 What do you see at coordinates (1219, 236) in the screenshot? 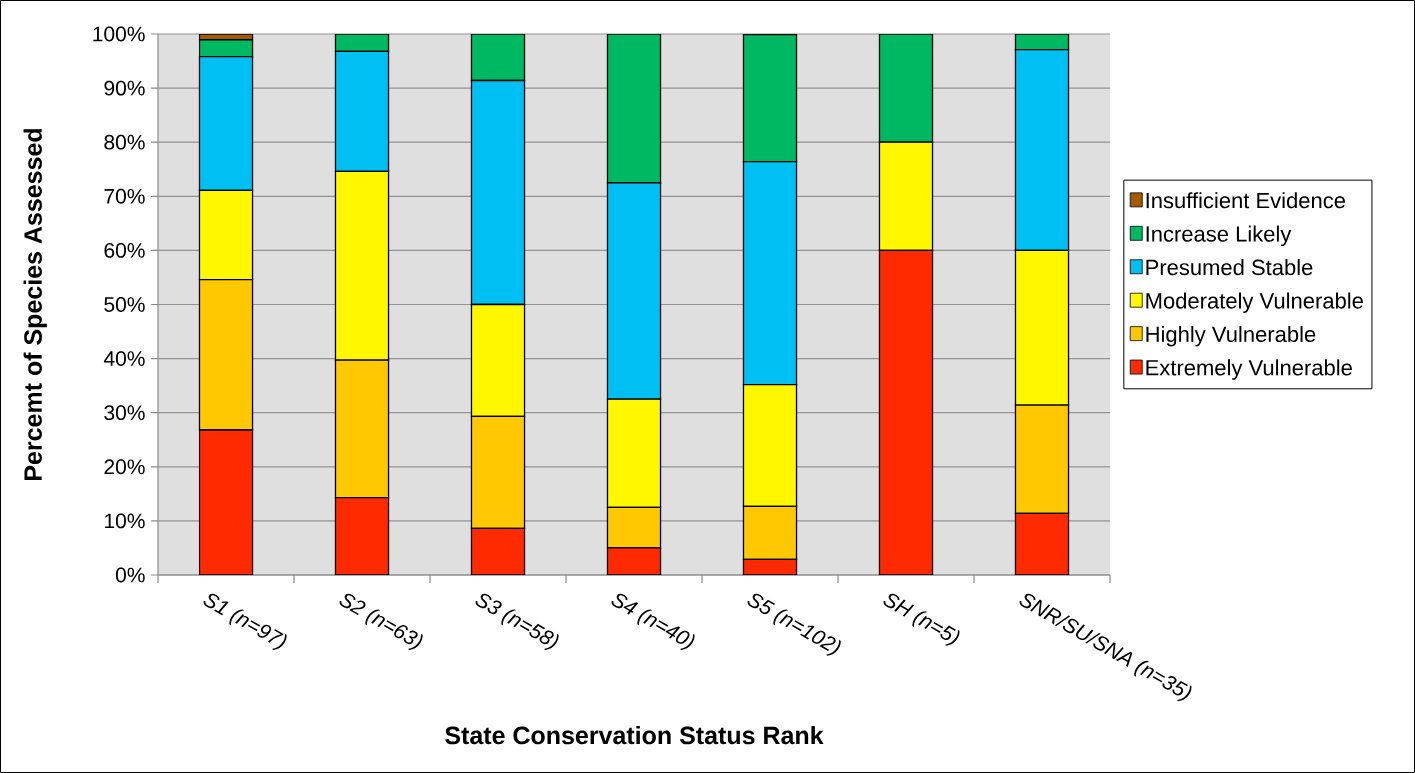
I see `legend-label: Increase Likely` at bounding box center [1219, 236].